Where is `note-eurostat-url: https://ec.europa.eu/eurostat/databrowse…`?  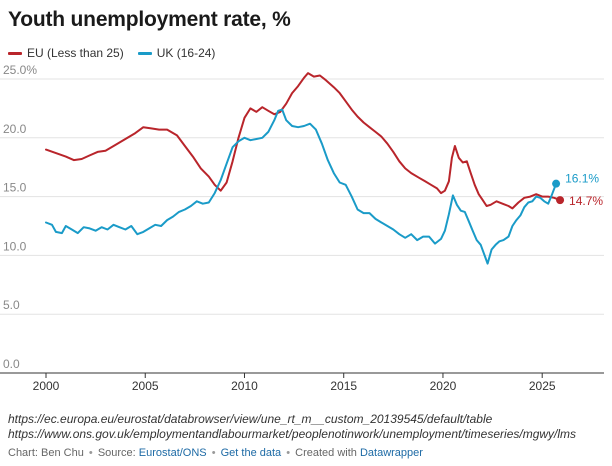 note-eurostat-url: https://ec.europa.eu/eurostat/databrowse… is located at coordinates (250, 419).